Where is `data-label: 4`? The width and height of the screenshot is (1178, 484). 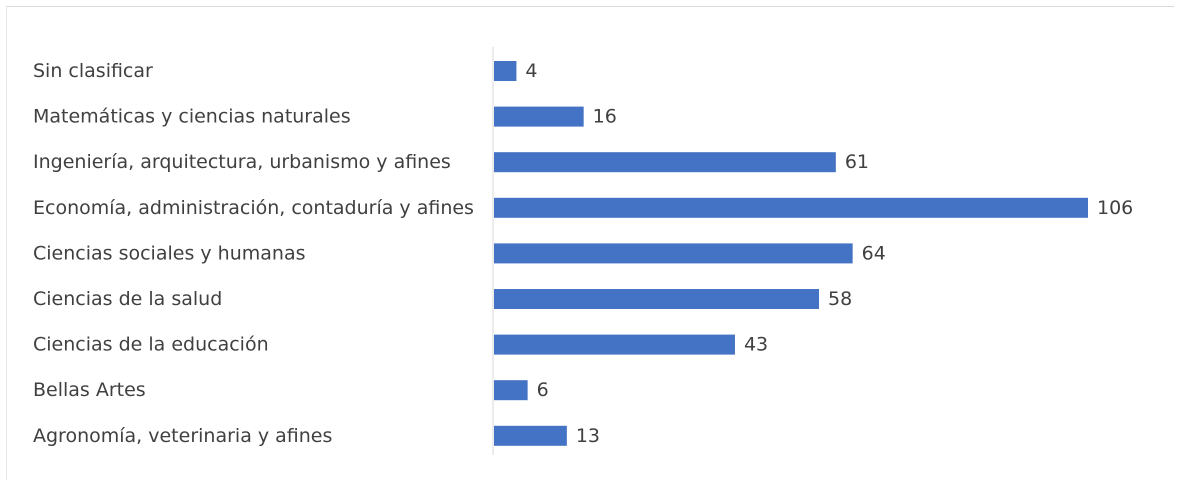 data-label: 4 is located at coordinates (531, 71).